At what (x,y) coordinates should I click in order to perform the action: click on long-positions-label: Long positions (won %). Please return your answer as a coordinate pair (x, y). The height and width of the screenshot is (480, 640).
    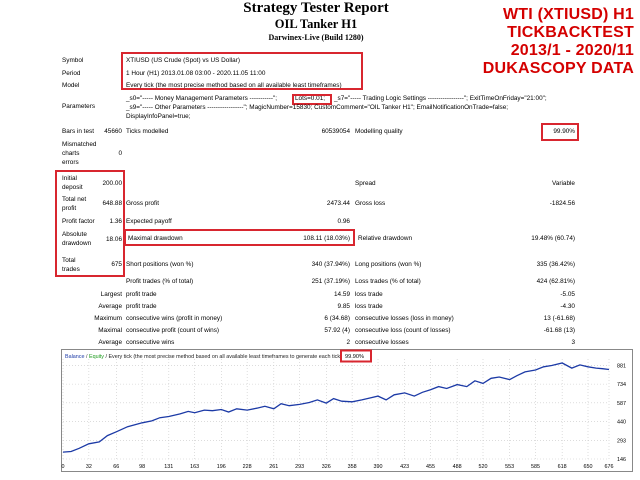
    Looking at the image, I should click on (388, 264).